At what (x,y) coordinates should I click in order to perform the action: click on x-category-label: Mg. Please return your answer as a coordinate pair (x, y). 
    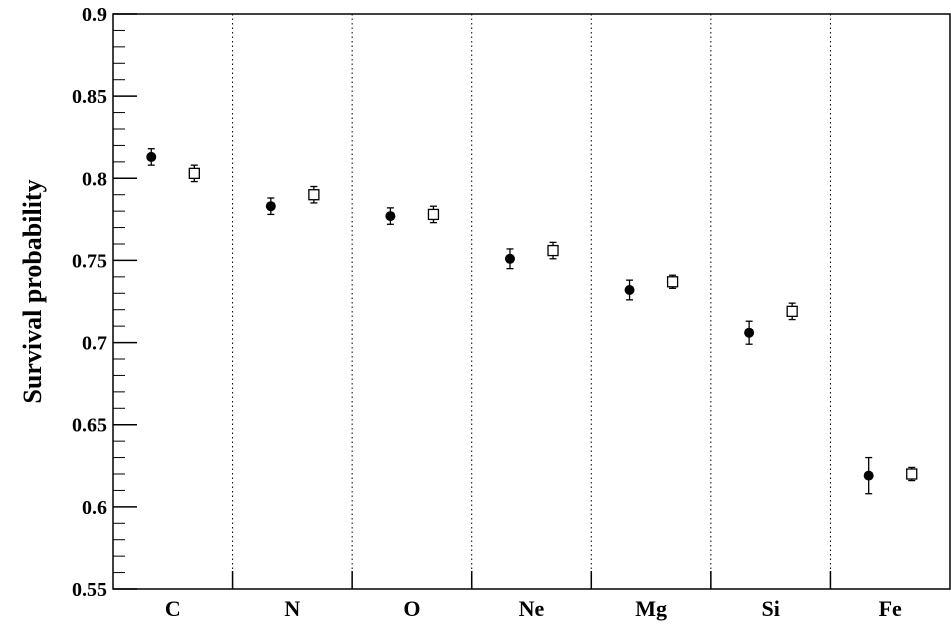
    Looking at the image, I should click on (651, 608).